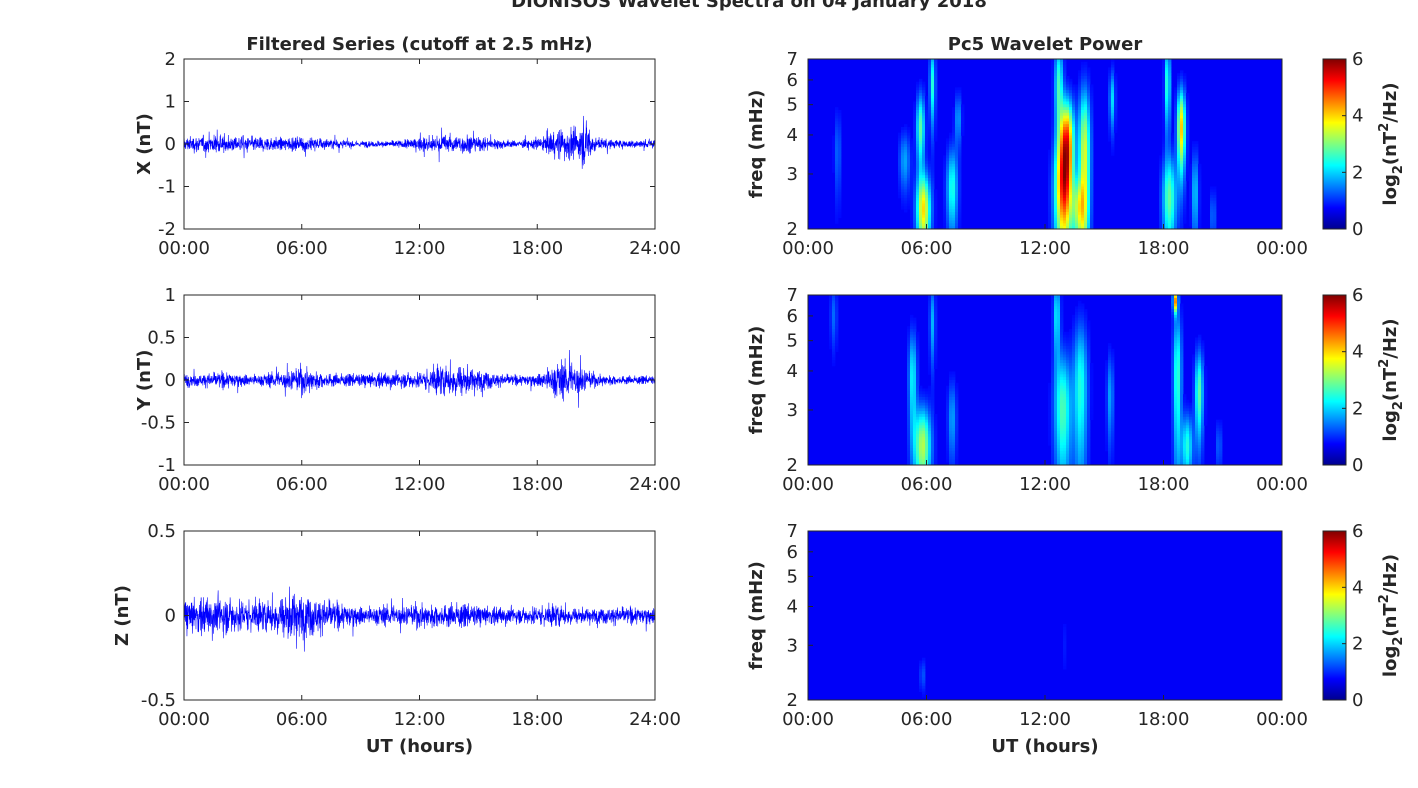  What do you see at coordinates (1357, 408) in the screenshot?
I see `colorbar-tick-label: 2` at bounding box center [1357, 408].